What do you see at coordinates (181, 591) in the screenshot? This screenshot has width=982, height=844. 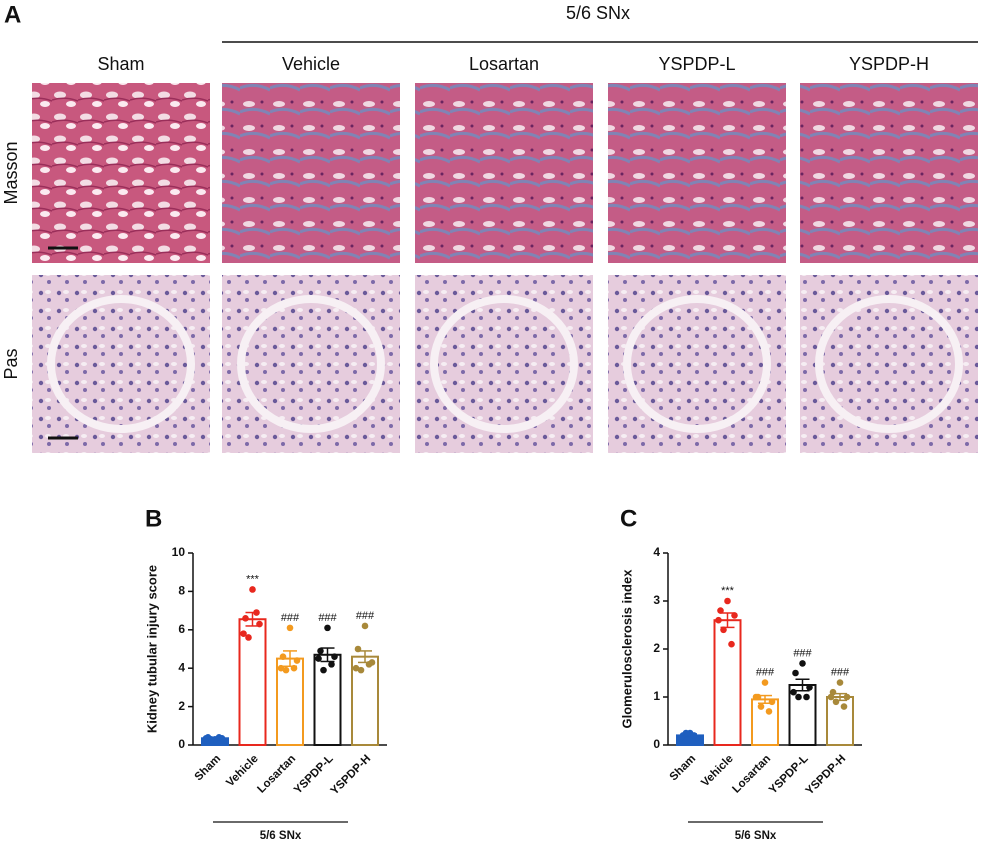 I see `y-tick-label: 8` at bounding box center [181, 591].